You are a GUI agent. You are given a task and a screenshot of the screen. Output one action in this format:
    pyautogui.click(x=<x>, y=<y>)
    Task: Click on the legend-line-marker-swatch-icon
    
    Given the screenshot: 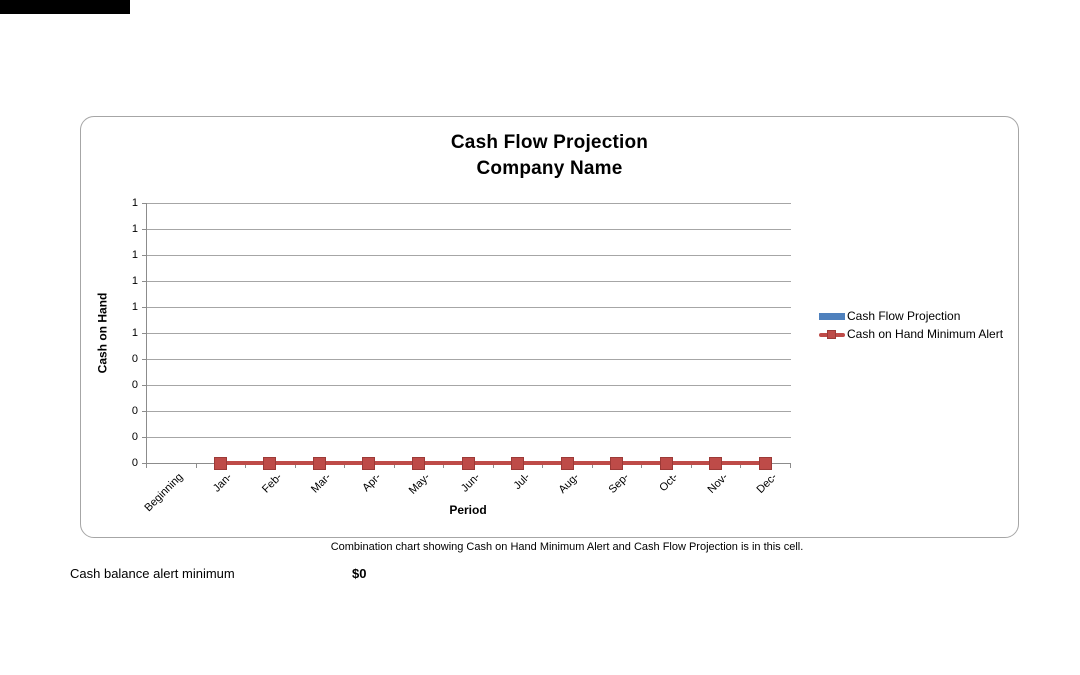 What is the action you would take?
    pyautogui.click(x=832, y=334)
    